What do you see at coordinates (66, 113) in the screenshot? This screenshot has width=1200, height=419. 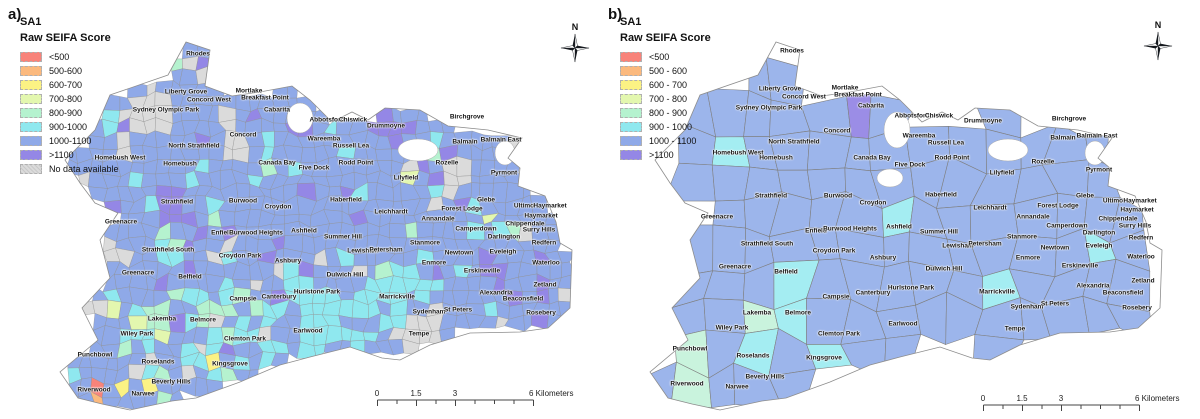 I see `legend-item-label: 800-900` at bounding box center [66, 113].